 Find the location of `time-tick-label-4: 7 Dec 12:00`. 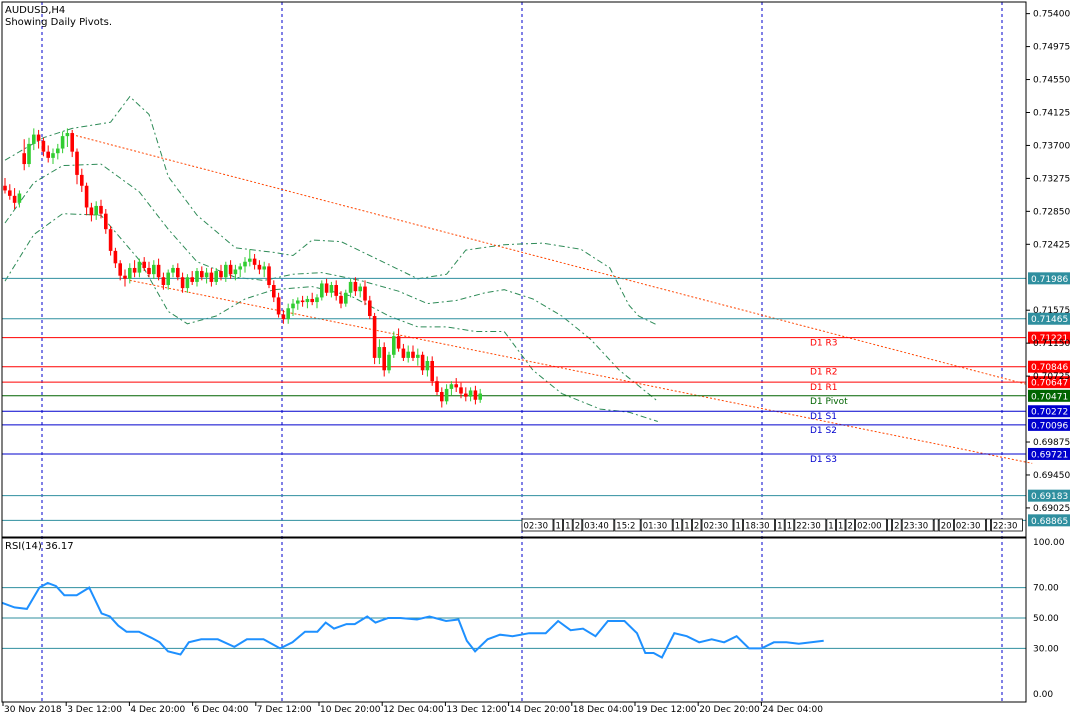

time-tick-label-4: 7 Dec 12:00 is located at coordinates (284, 710).